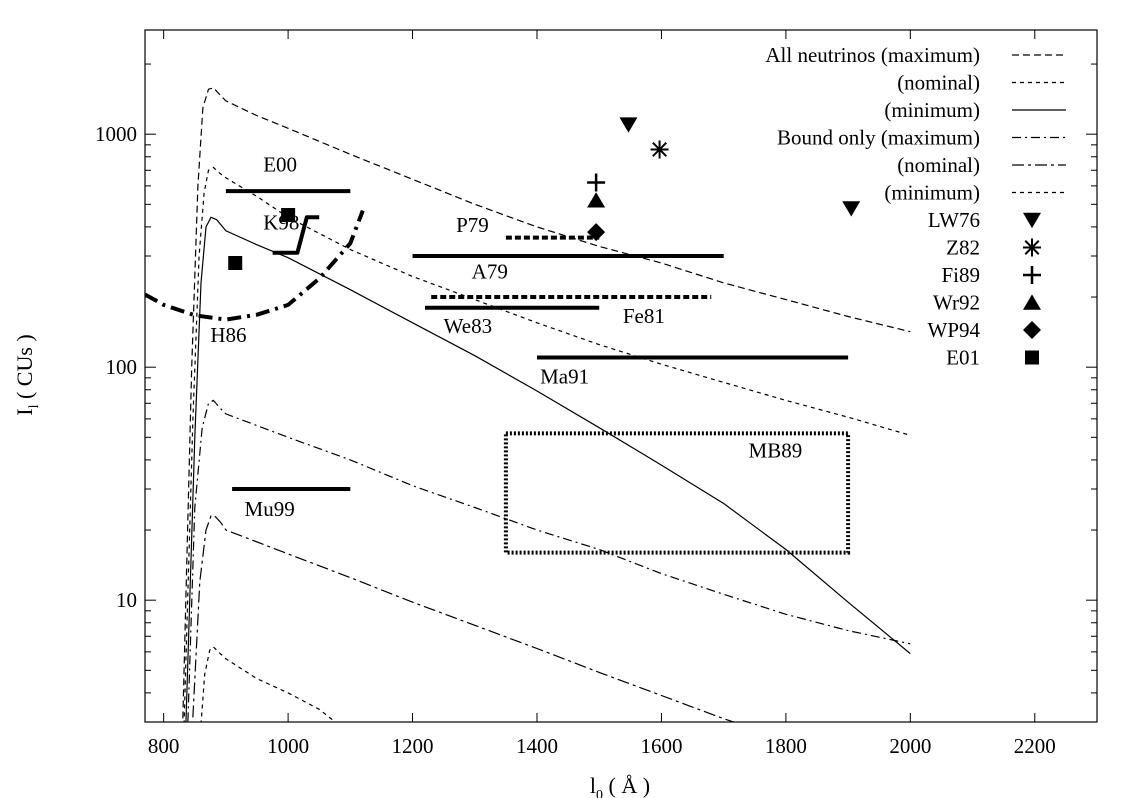 The width and height of the screenshot is (1140, 798). What do you see at coordinates (255, 265) in the screenshot?
I see `curve-h86` at bounding box center [255, 265].